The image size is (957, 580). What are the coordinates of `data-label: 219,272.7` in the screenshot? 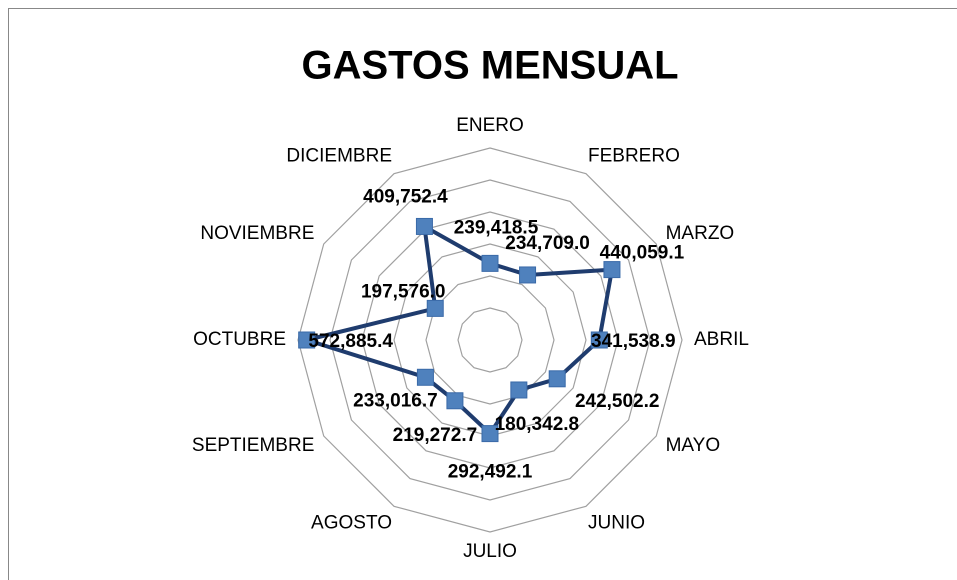 It's located at (435, 435).